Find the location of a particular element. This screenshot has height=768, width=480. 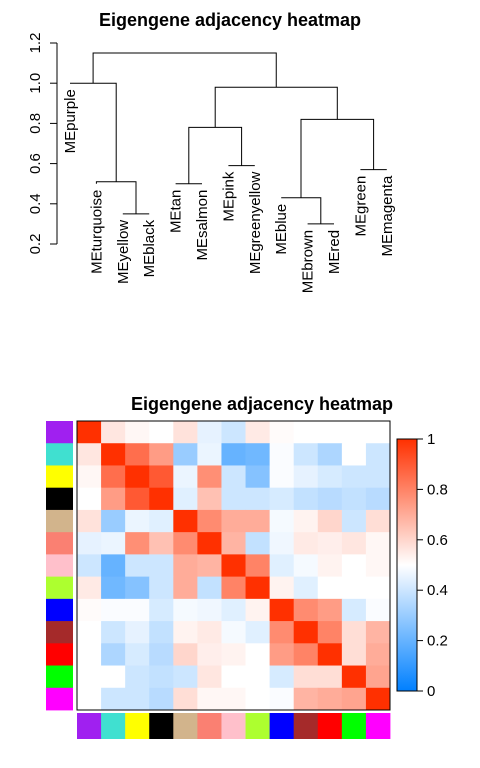

row-color-magenta is located at coordinates (59, 699).